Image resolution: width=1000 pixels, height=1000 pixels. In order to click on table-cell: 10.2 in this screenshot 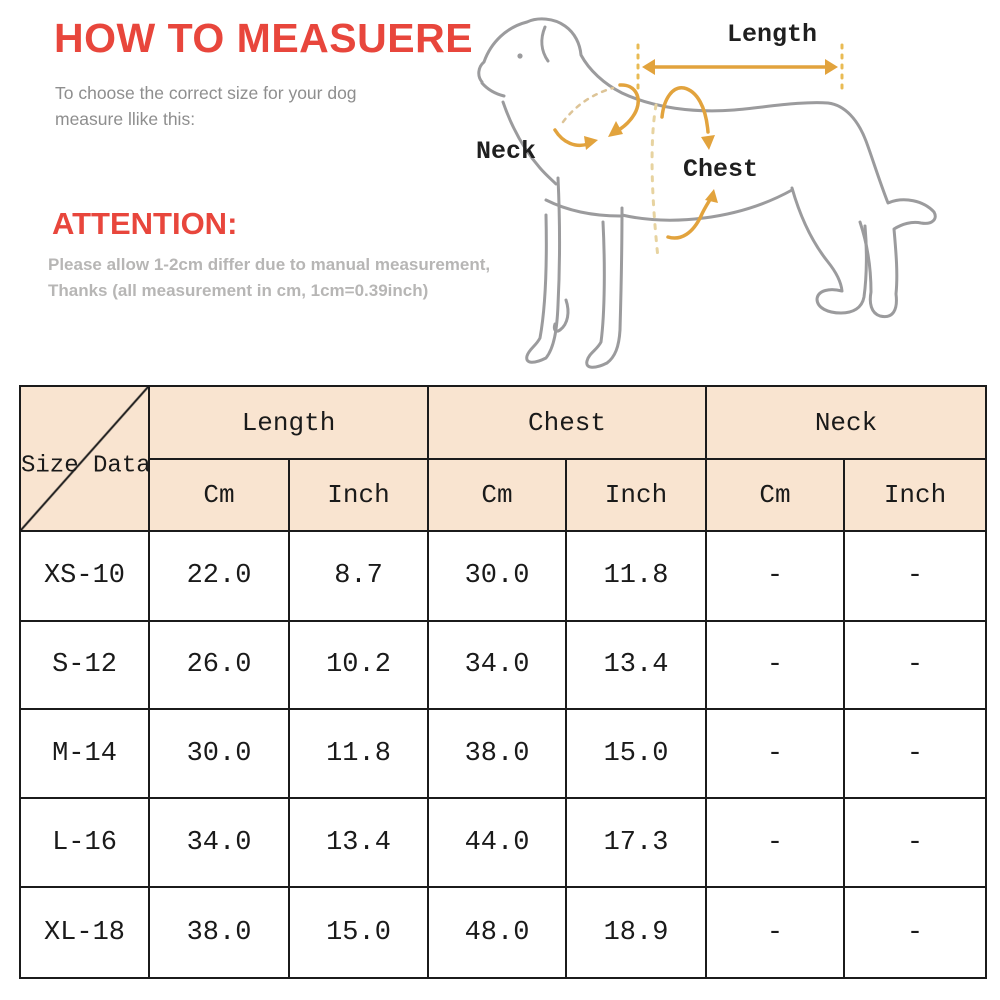, I will do `click(358, 665)`.